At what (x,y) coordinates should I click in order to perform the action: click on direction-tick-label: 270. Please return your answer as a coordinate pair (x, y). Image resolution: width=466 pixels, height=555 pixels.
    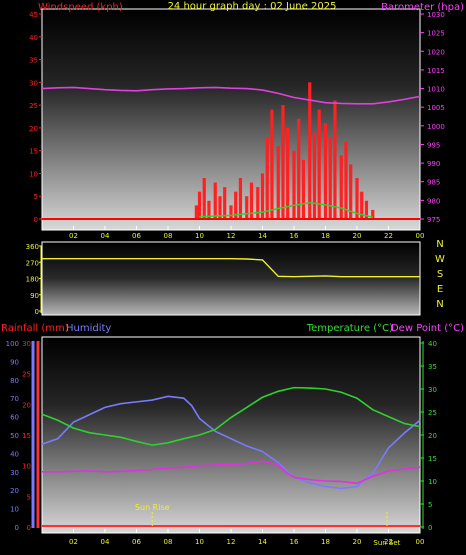
    Looking at the image, I should click on (32, 263).